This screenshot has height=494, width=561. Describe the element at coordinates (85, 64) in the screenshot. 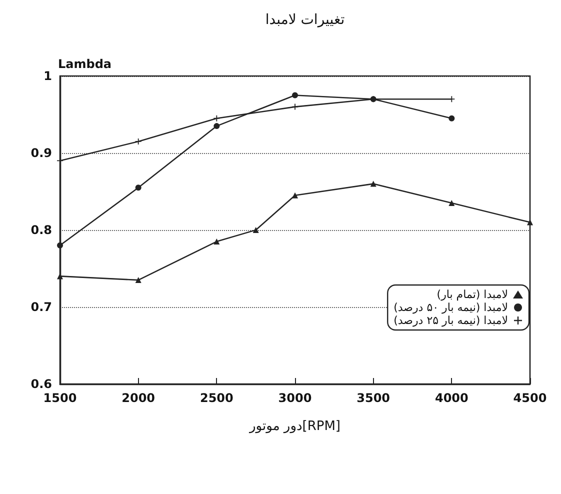

I see `y-axis-title: Lambda` at that location.